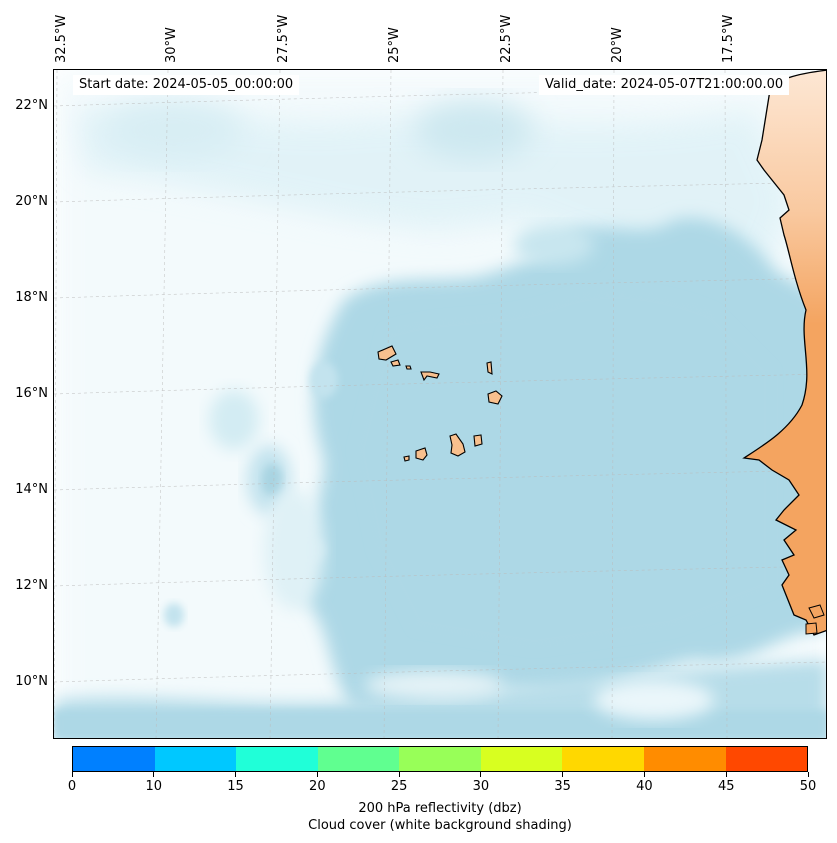  I want to click on colorbar, so click(440, 759).